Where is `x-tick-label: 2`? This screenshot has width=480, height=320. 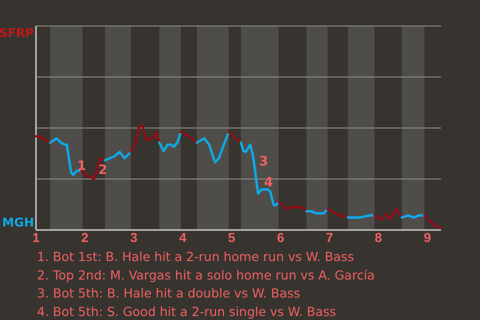
x-tick-label: 2 is located at coordinates (85, 238).